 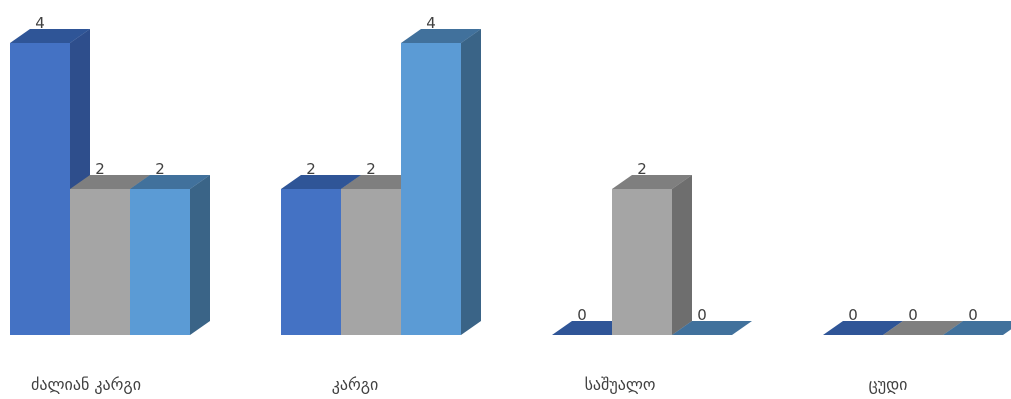 I want to click on category-label: კარგი, so click(x=355, y=384).